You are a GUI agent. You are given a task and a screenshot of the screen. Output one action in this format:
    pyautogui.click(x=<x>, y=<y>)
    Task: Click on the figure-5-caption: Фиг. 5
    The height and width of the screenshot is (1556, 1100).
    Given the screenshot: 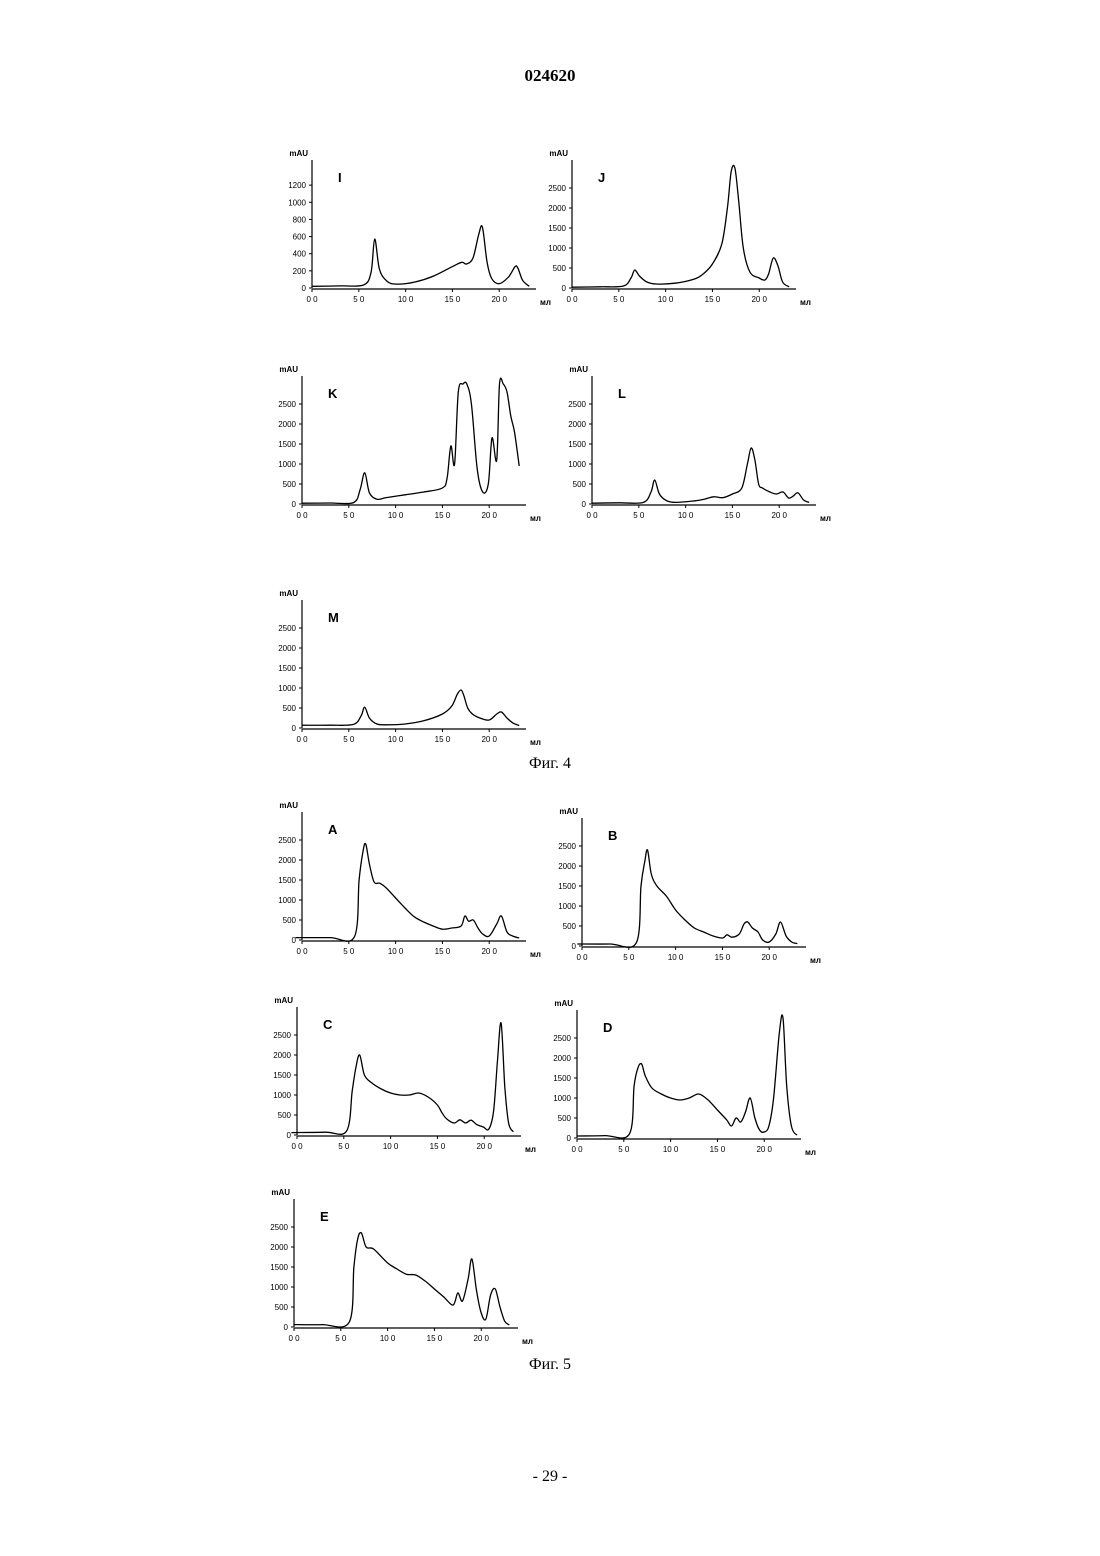 What is the action you would take?
    pyautogui.click(x=550, y=1365)
    